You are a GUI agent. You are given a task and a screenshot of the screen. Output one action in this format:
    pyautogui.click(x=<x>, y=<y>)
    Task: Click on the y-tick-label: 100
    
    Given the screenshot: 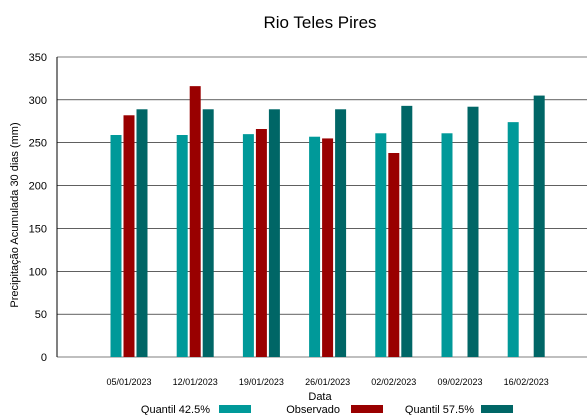 What is the action you would take?
    pyautogui.click(x=38, y=272)
    